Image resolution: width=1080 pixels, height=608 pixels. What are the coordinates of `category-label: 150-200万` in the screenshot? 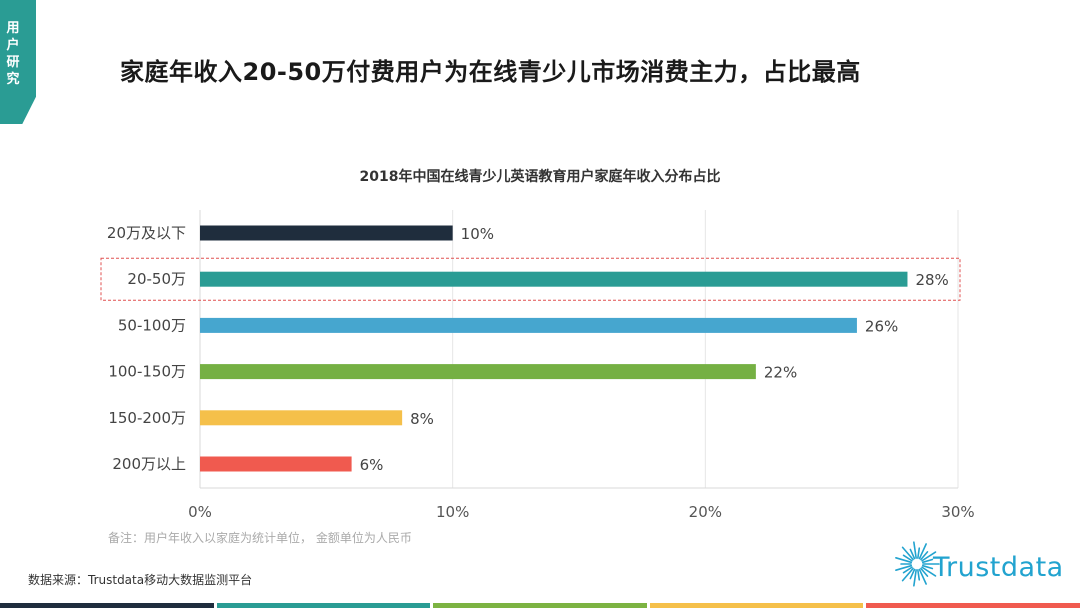 It's located at (147, 418).